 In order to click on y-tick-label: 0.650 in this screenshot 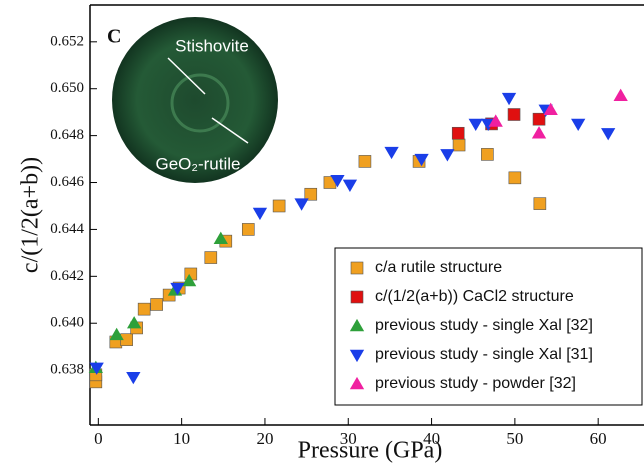, I will do `click(67, 88)`.